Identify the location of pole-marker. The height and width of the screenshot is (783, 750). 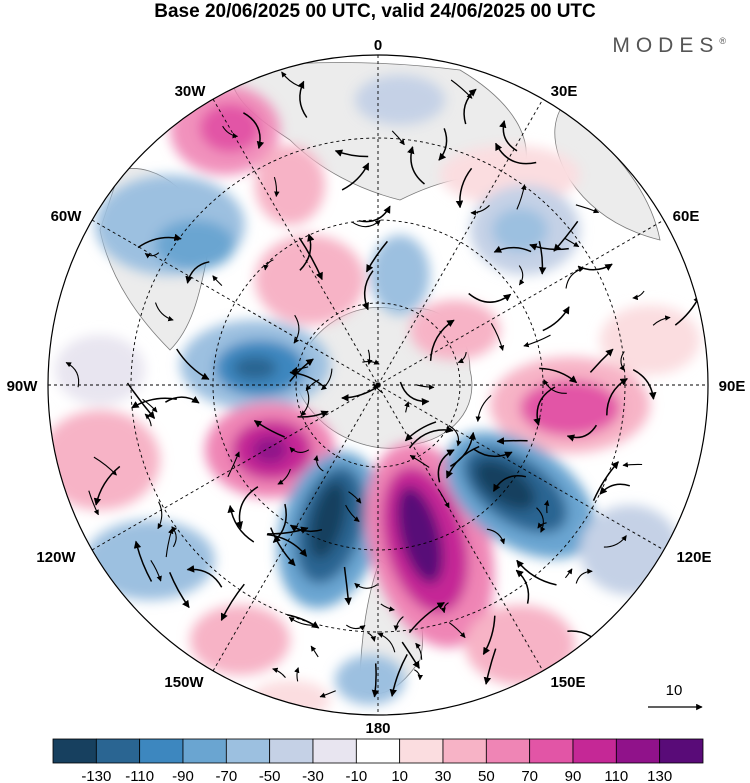
(378, 385).